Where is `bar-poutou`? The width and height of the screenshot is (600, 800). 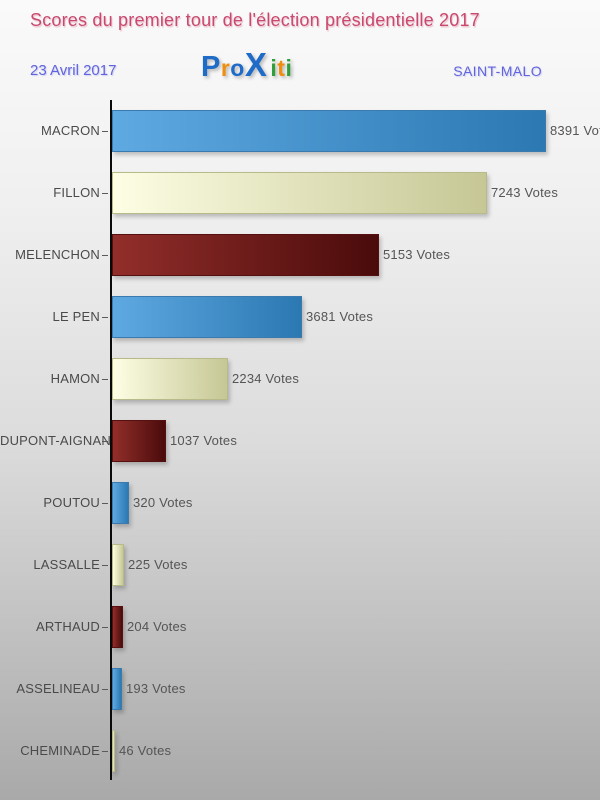 bar-poutou is located at coordinates (120, 503).